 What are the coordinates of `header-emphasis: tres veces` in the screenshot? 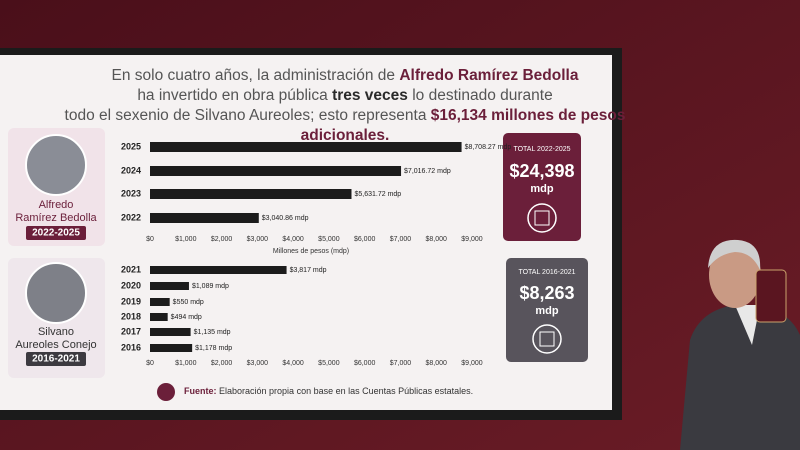 It's located at (370, 95).